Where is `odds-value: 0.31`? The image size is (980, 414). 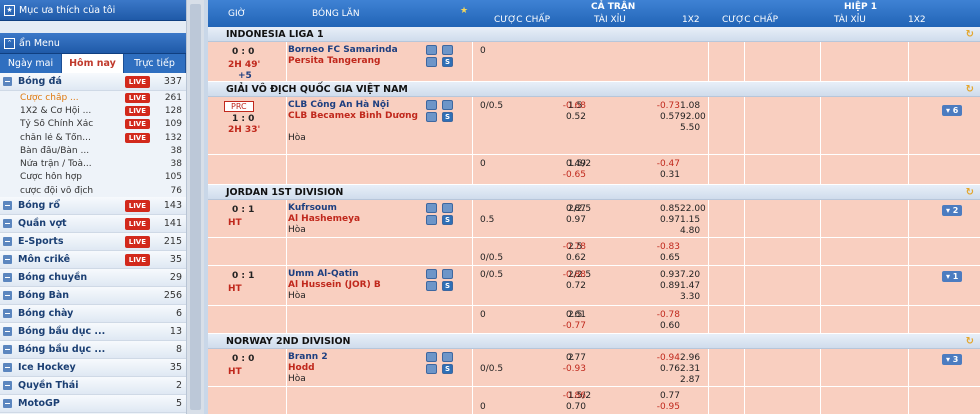
odds-value: 0.31 is located at coordinates (669, 175).